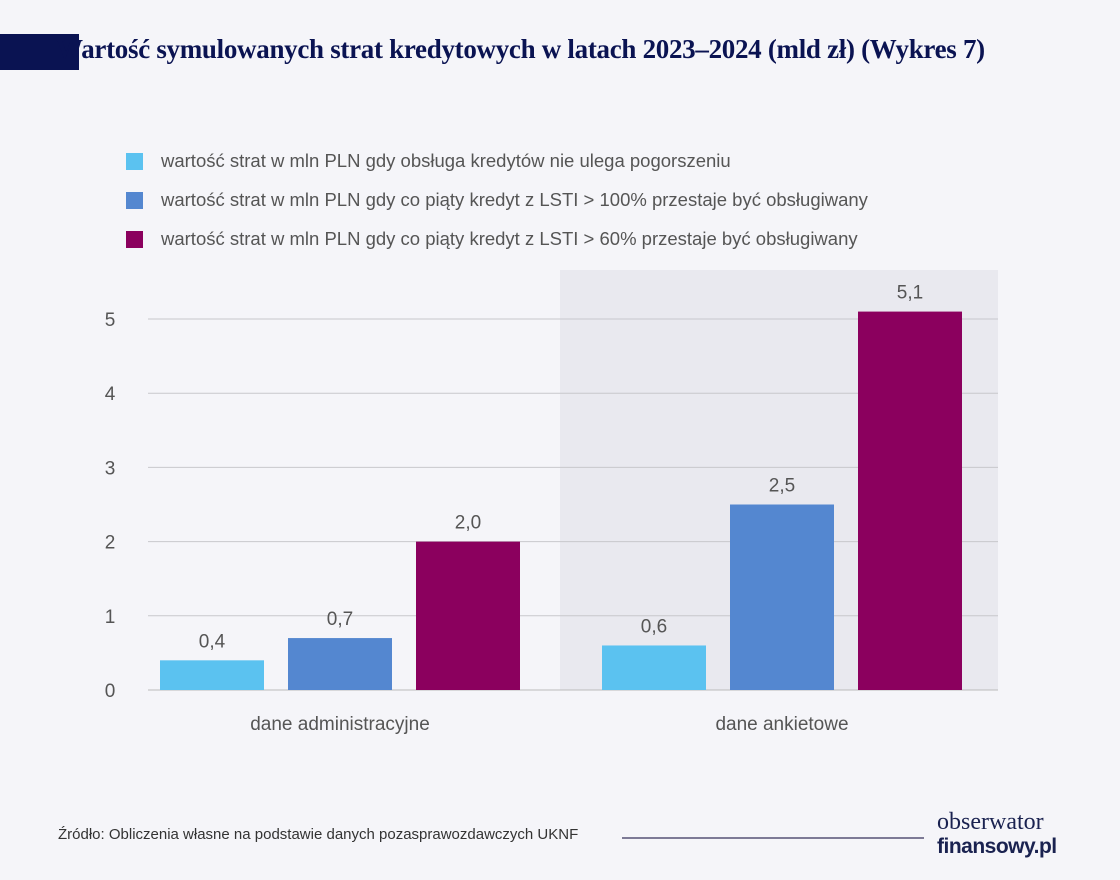 The image size is (1120, 880). I want to click on title-accent-bar, so click(39, 52).